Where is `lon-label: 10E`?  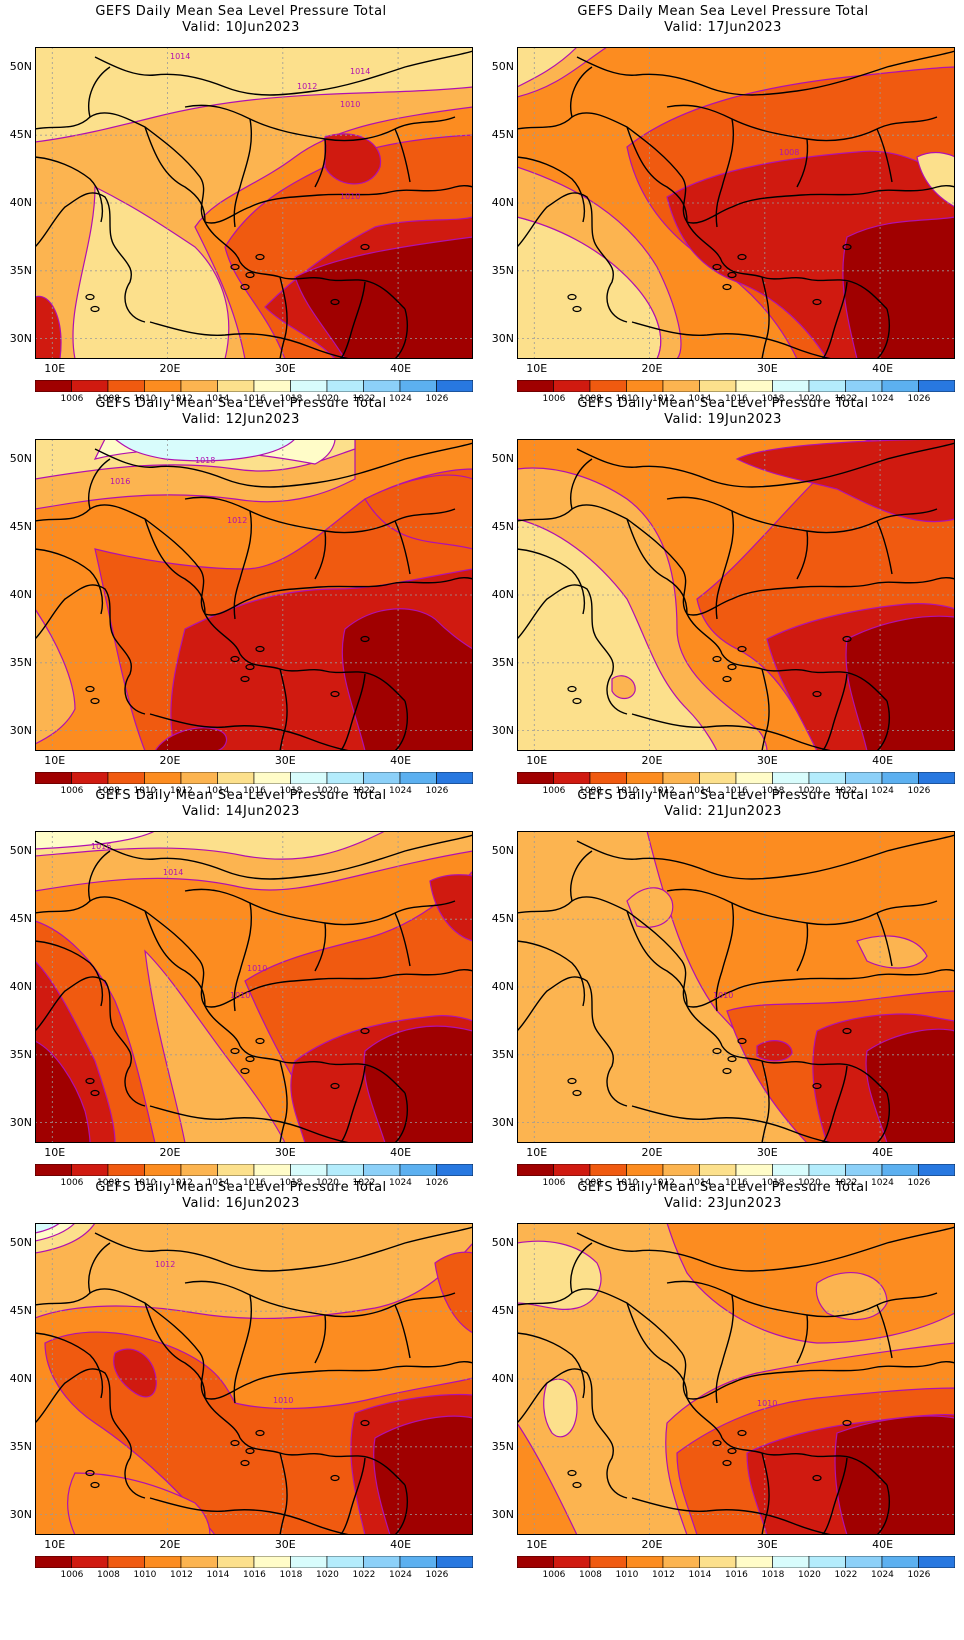
lon-label: 10E is located at coordinates (537, 368).